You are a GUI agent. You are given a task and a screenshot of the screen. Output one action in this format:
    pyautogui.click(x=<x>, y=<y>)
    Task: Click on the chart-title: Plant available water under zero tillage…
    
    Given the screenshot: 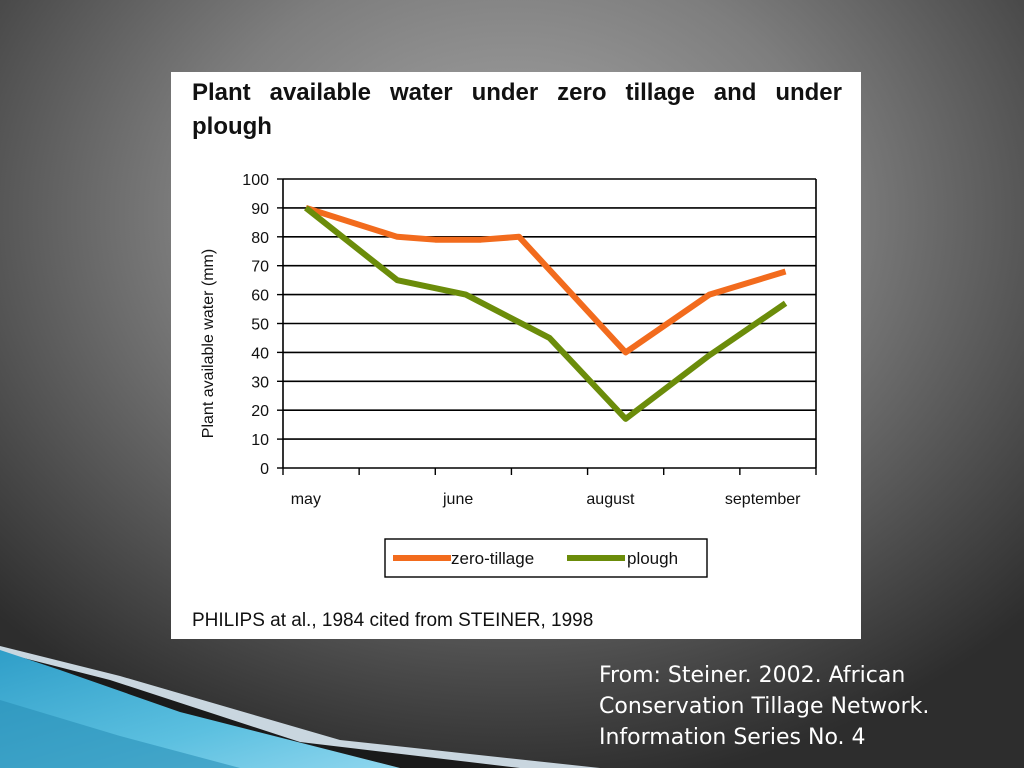 What is the action you would take?
    pyautogui.click(x=517, y=109)
    